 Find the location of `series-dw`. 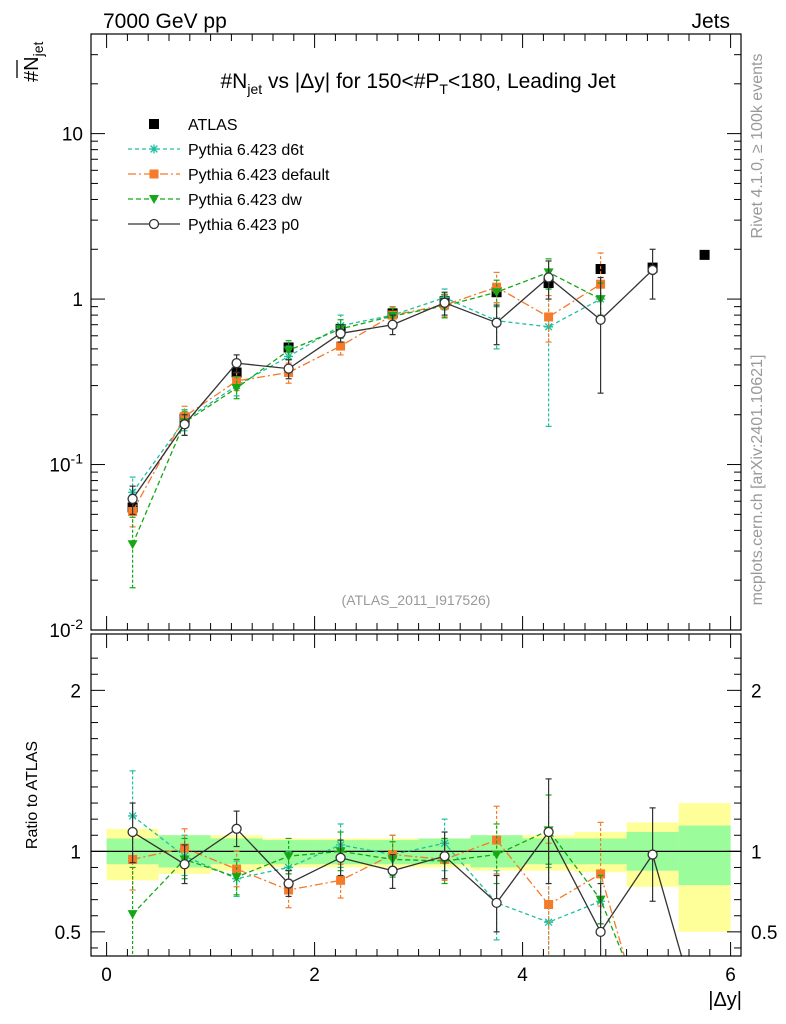

series-dw is located at coordinates (379, 881).